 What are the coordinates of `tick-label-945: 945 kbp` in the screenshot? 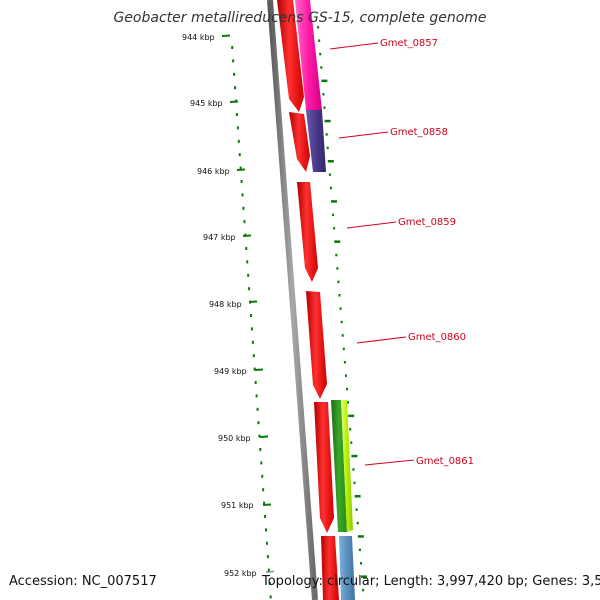 It's located at (206, 103).